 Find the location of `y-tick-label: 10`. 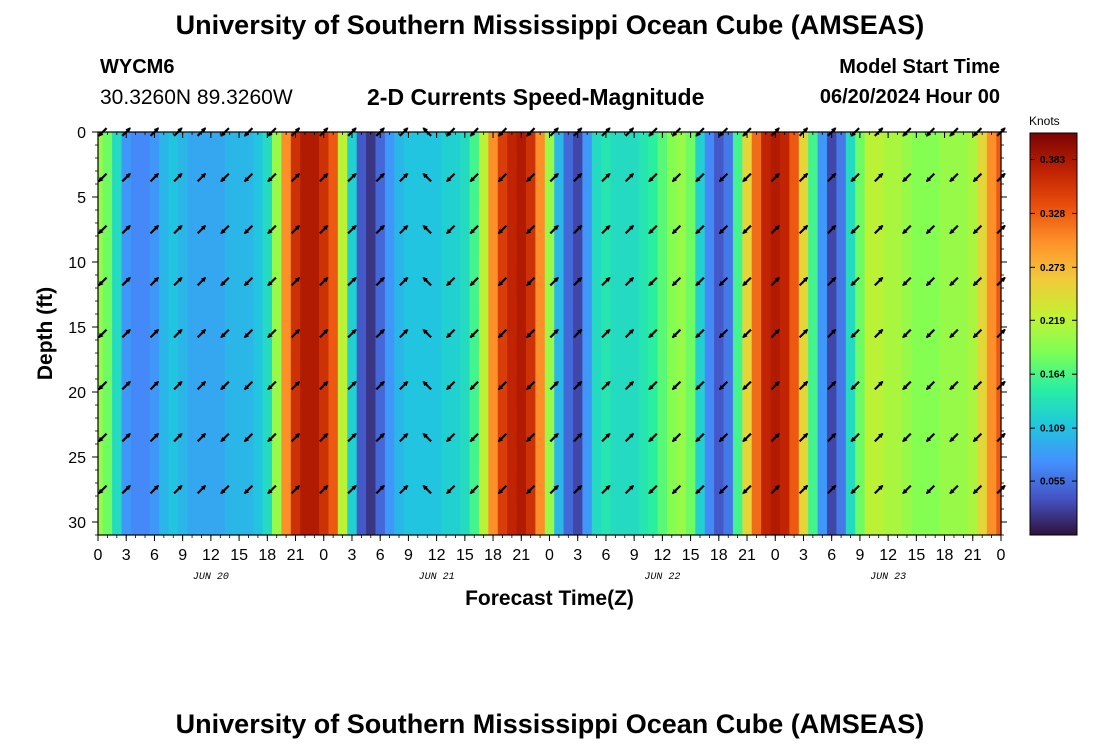

y-tick-label: 10 is located at coordinates (77, 263).